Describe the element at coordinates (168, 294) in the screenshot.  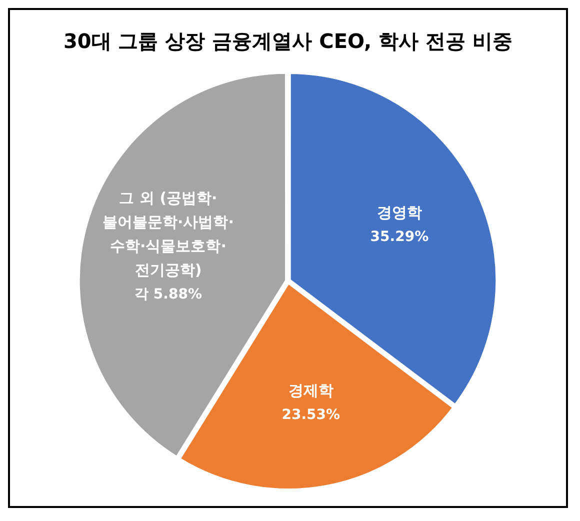
I see `data-label: 각 5.88%` at that location.